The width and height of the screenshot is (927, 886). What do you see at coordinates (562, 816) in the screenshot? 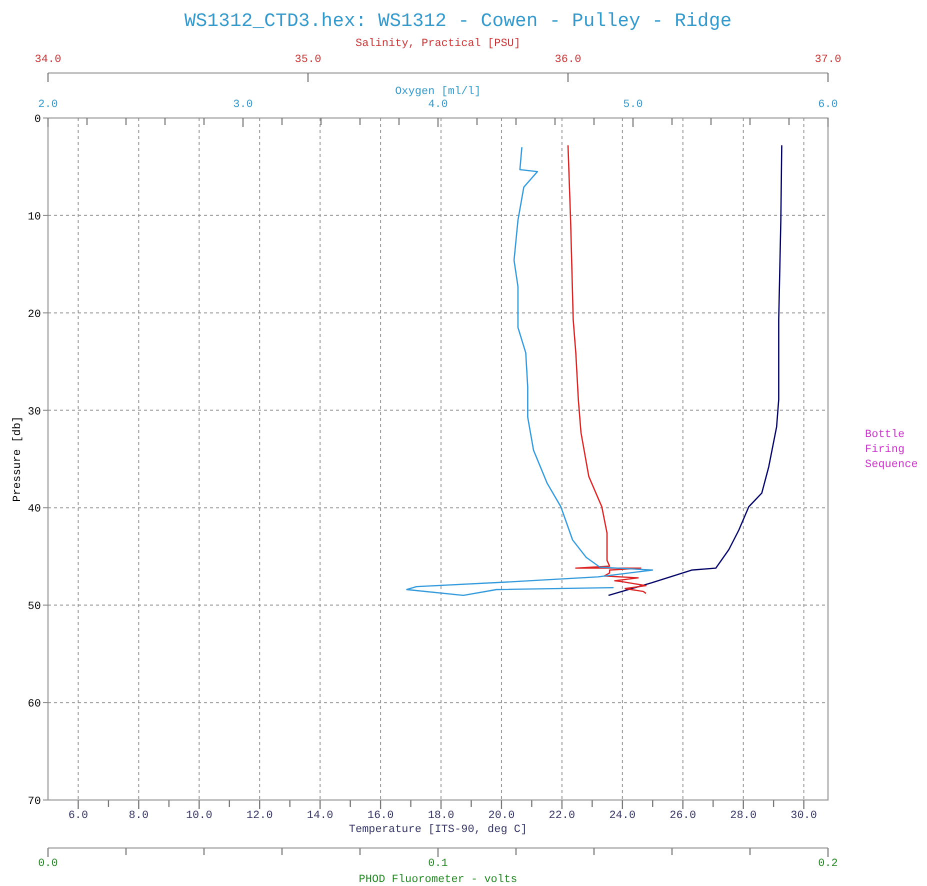
I see `x-tick-label: 22.0` at bounding box center [562, 816].